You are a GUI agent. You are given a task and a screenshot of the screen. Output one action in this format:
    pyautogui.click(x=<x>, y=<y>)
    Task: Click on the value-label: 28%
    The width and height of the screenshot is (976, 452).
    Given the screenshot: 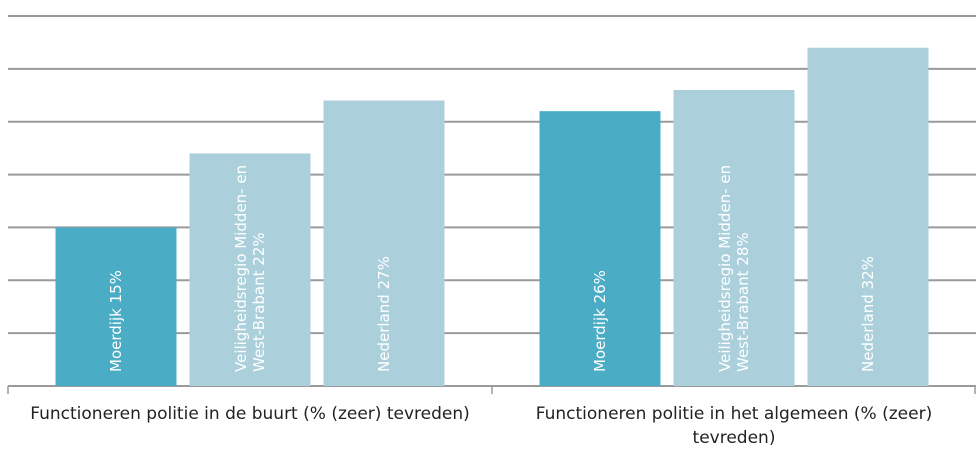 What is the action you would take?
    pyautogui.click(x=743, y=249)
    